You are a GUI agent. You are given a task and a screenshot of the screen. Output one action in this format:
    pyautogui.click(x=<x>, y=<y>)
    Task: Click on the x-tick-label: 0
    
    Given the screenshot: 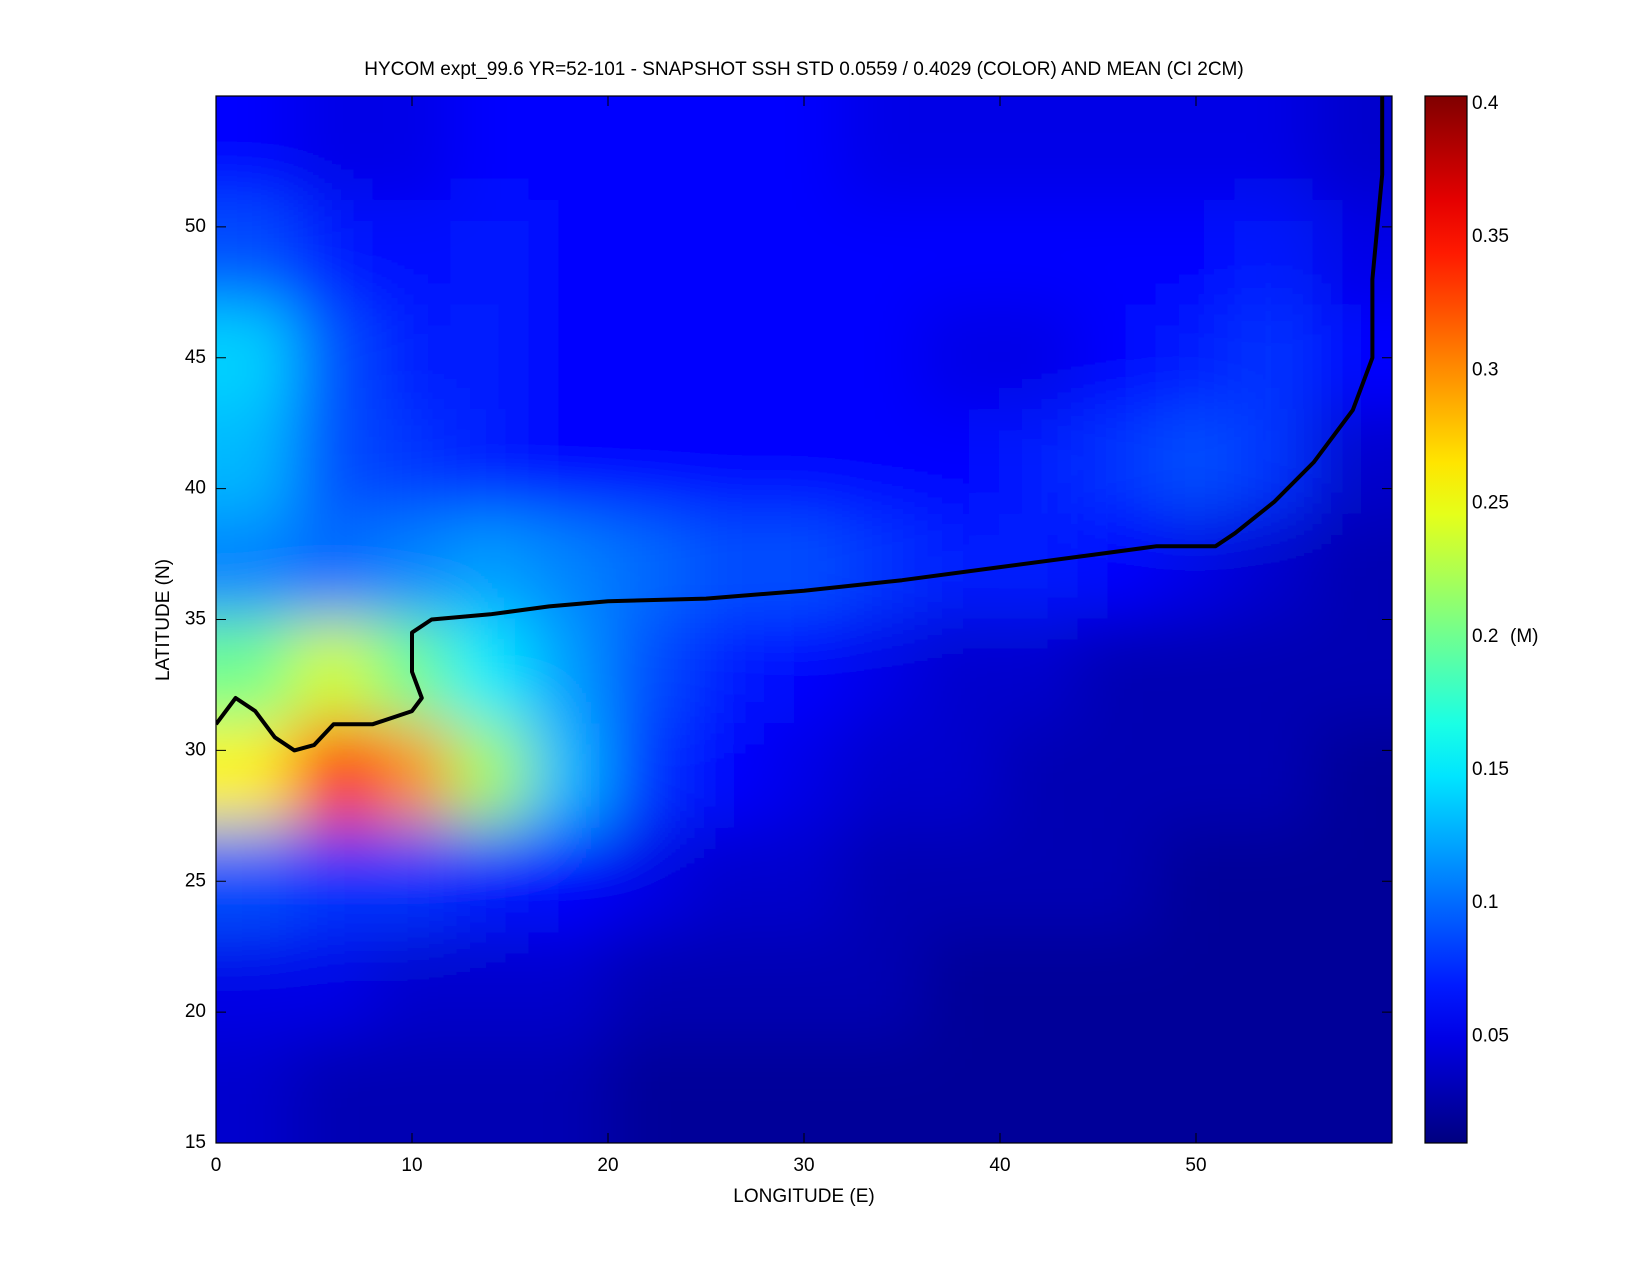 What is the action you would take?
    pyautogui.click(x=216, y=1165)
    